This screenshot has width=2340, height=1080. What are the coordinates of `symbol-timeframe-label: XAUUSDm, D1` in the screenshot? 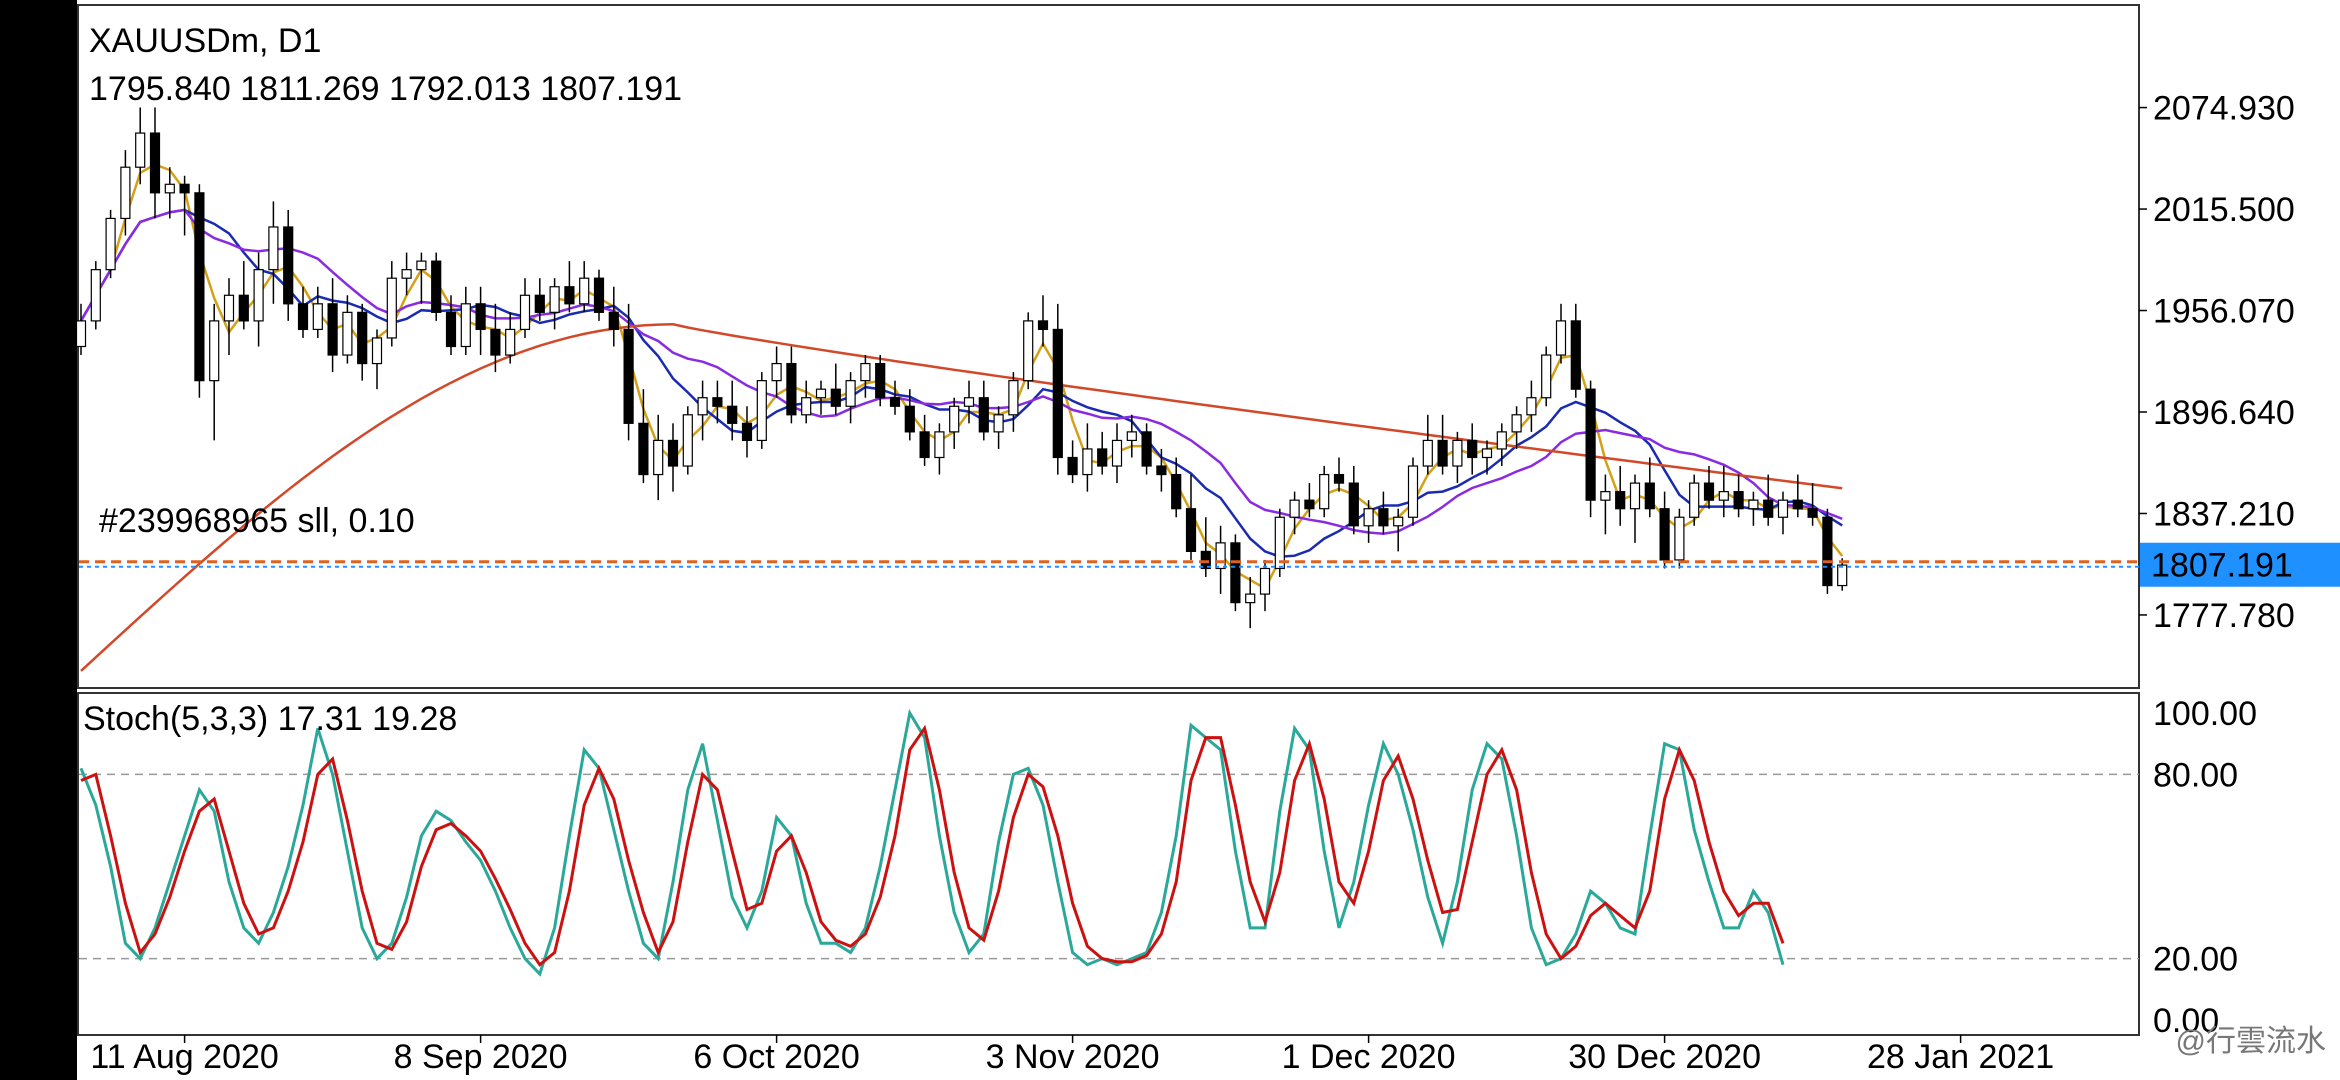 It's located at (205, 41).